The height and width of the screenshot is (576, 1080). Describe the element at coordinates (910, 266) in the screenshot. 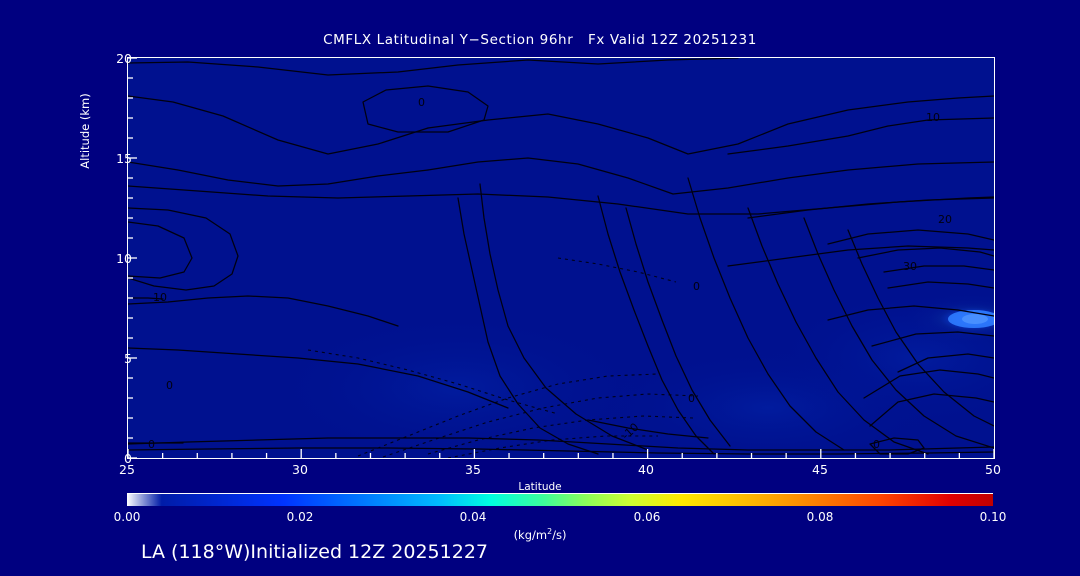

I see `contour-label: 30` at that location.